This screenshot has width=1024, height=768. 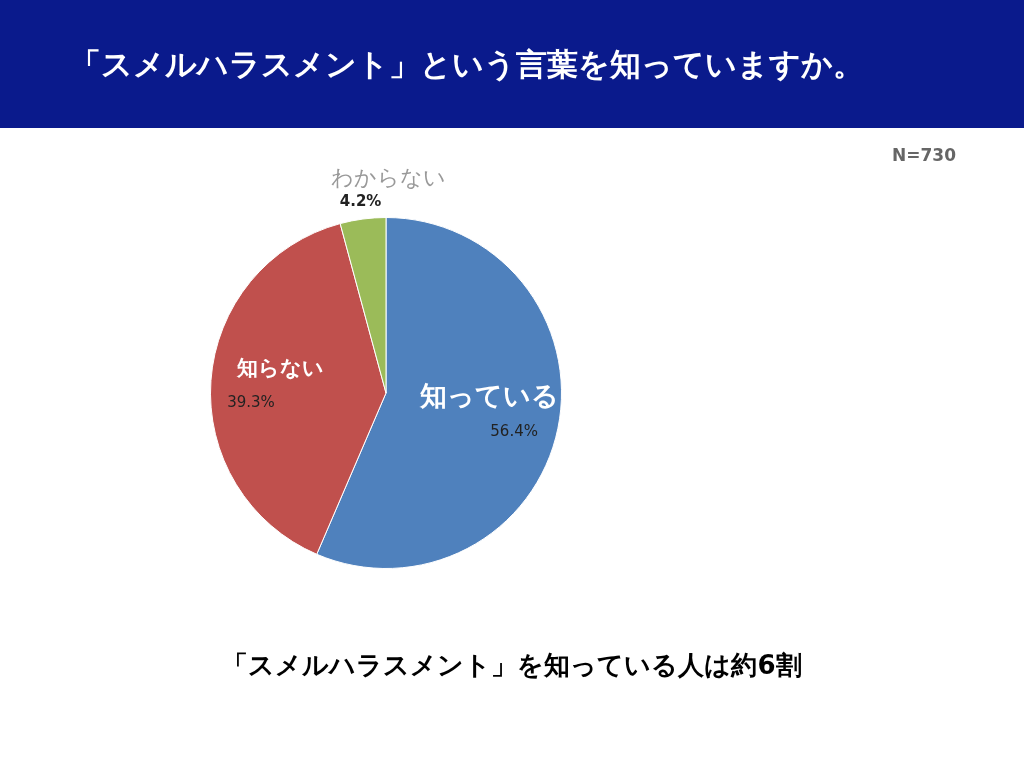 What do you see at coordinates (280, 368) in the screenshot?
I see `slice-label: 知らない` at bounding box center [280, 368].